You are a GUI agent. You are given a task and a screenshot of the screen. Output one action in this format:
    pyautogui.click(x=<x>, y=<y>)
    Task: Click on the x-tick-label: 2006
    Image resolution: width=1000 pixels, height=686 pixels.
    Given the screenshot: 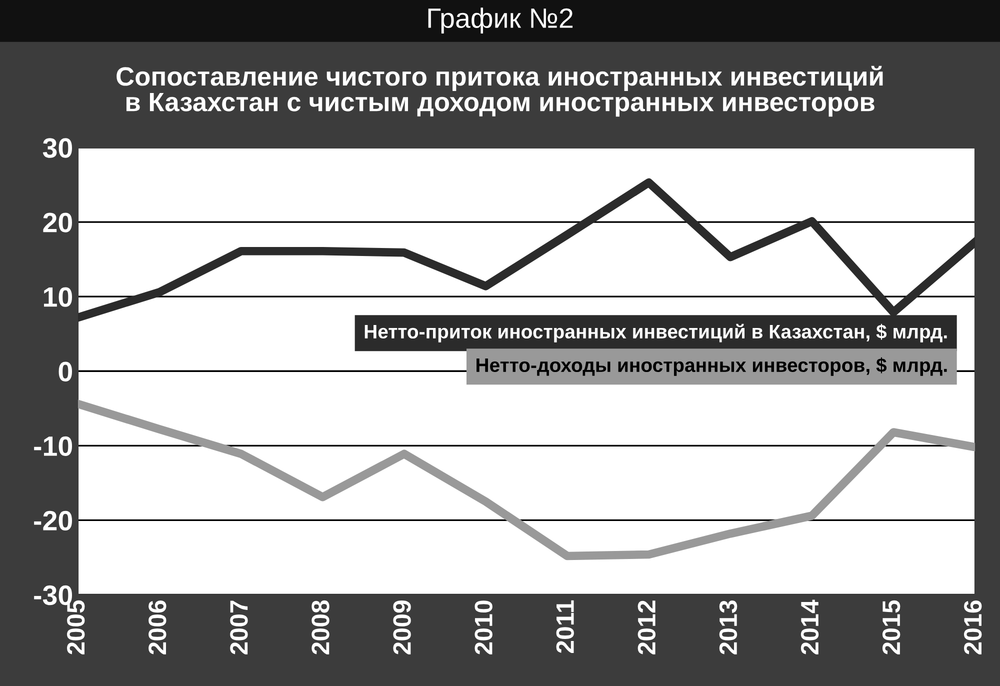 What is the action you would take?
    pyautogui.click(x=157, y=627)
    